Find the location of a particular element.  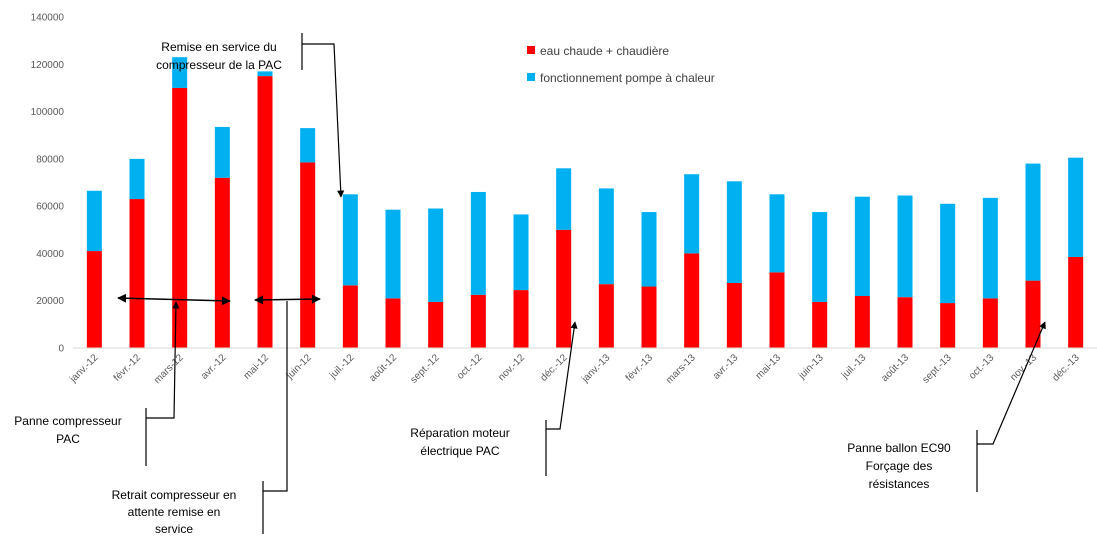

annotation-reparation-line-2: électrique PAC is located at coordinates (459, 451).